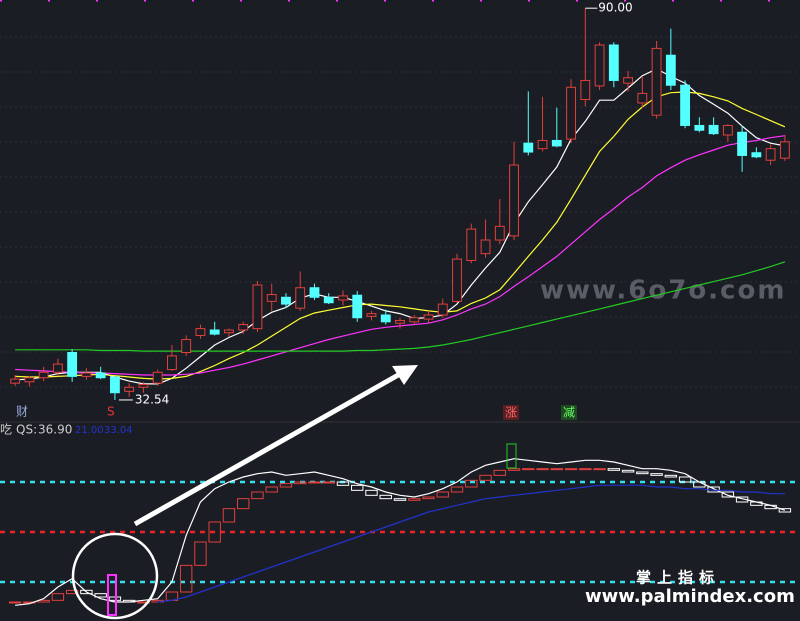 The image size is (800, 621). What do you see at coordinates (22, 412) in the screenshot?
I see `signal-label: 财` at bounding box center [22, 412].